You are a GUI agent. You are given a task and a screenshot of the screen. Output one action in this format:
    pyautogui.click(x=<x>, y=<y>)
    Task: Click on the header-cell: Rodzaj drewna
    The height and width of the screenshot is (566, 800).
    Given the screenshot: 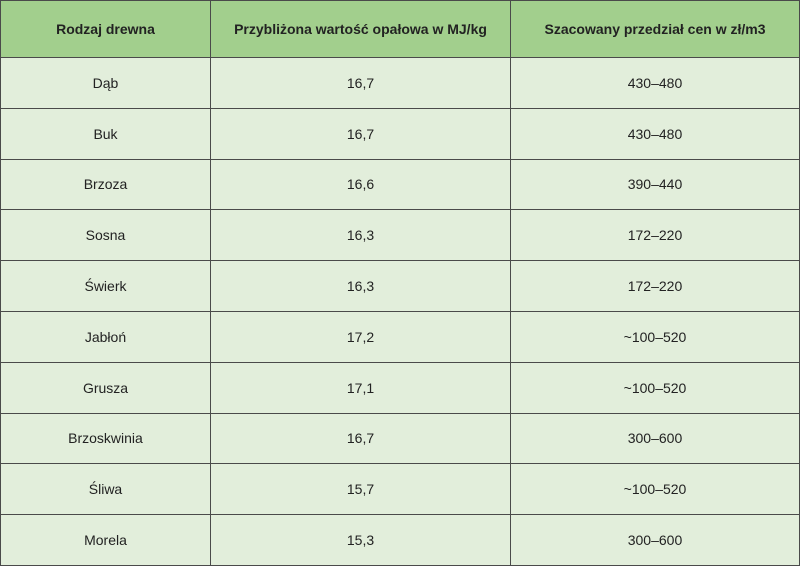 What is the action you would take?
    pyautogui.click(x=105, y=29)
    